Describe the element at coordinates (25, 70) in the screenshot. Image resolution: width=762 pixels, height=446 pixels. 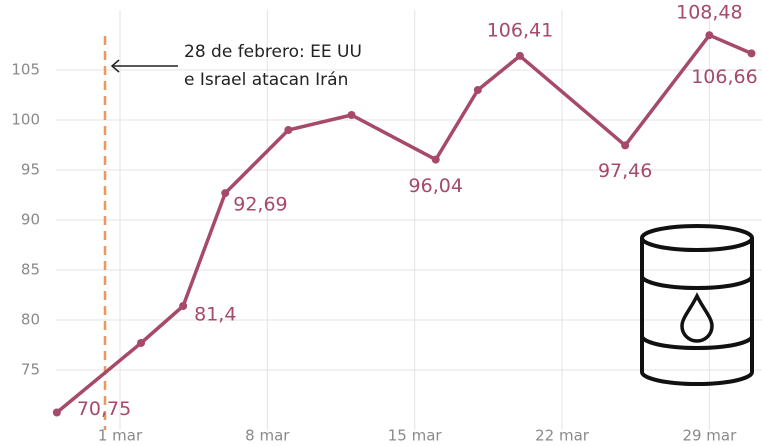
I see `y-tick-label: 105` at that location.